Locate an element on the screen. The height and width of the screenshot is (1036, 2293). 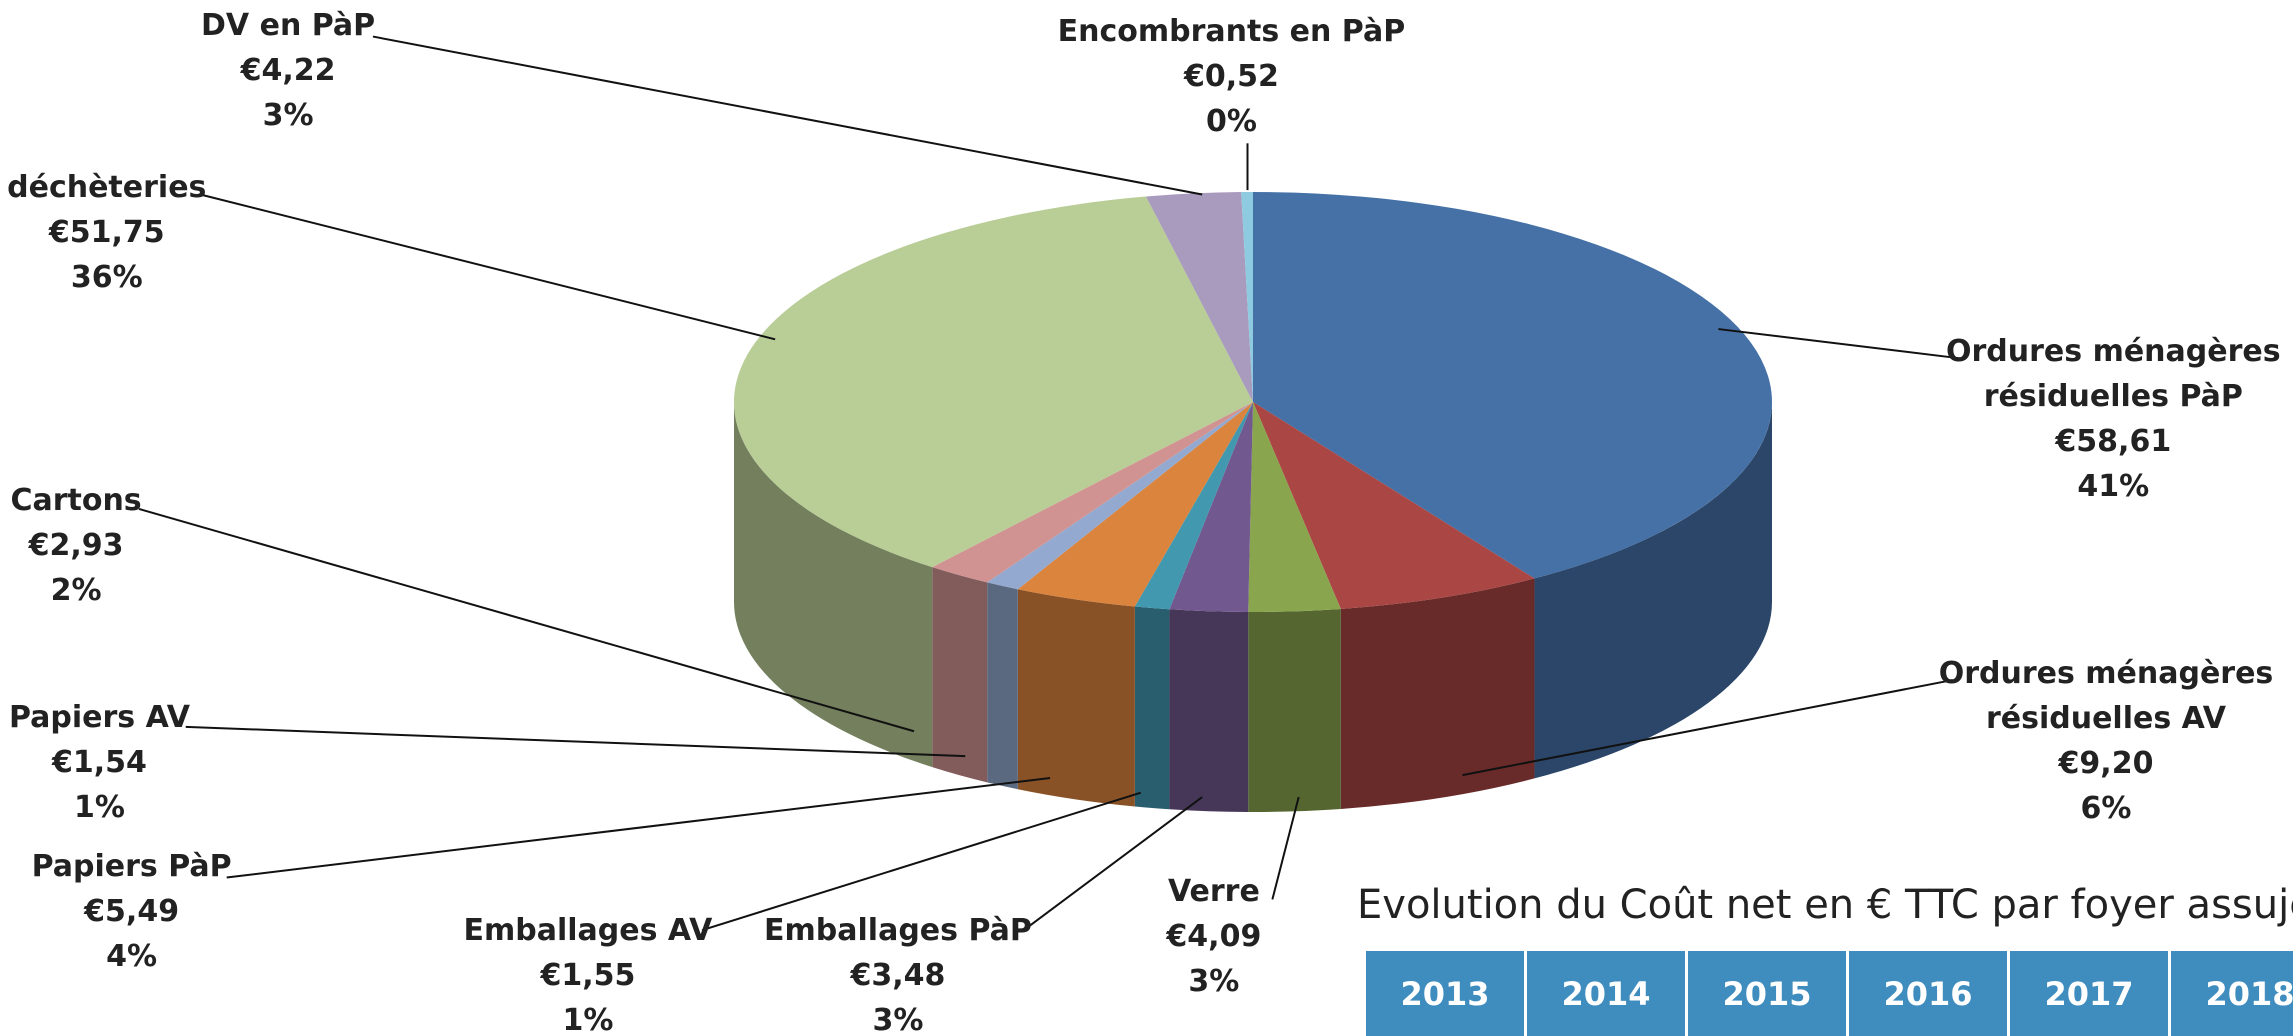
category-label: Ordures ménagères résiduelles AV is located at coordinates (2106, 695).